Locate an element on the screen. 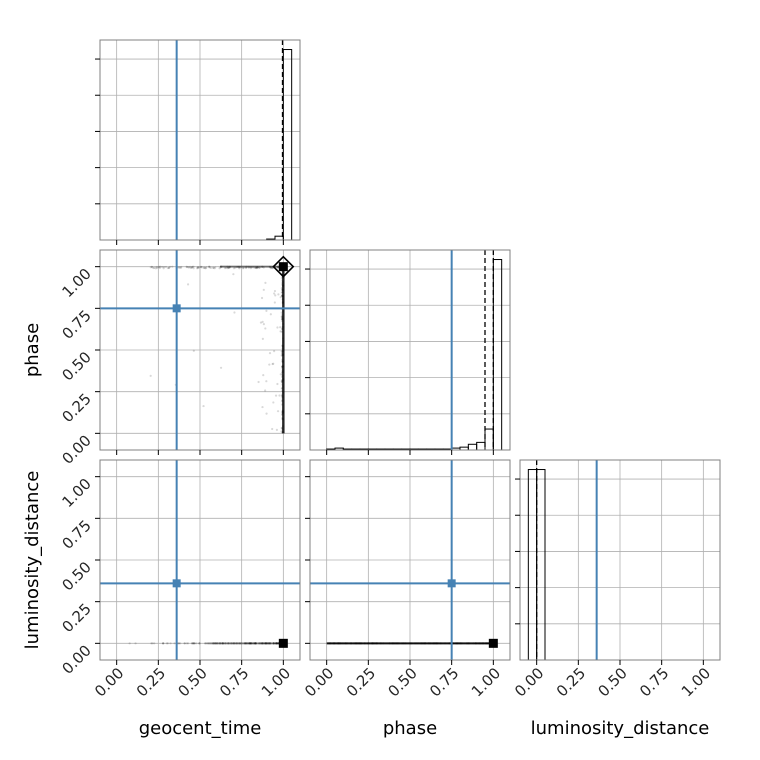 The height and width of the screenshot is (760, 760). x-axis-label-luminosity-distance: luminosity_distance is located at coordinates (620, 728).